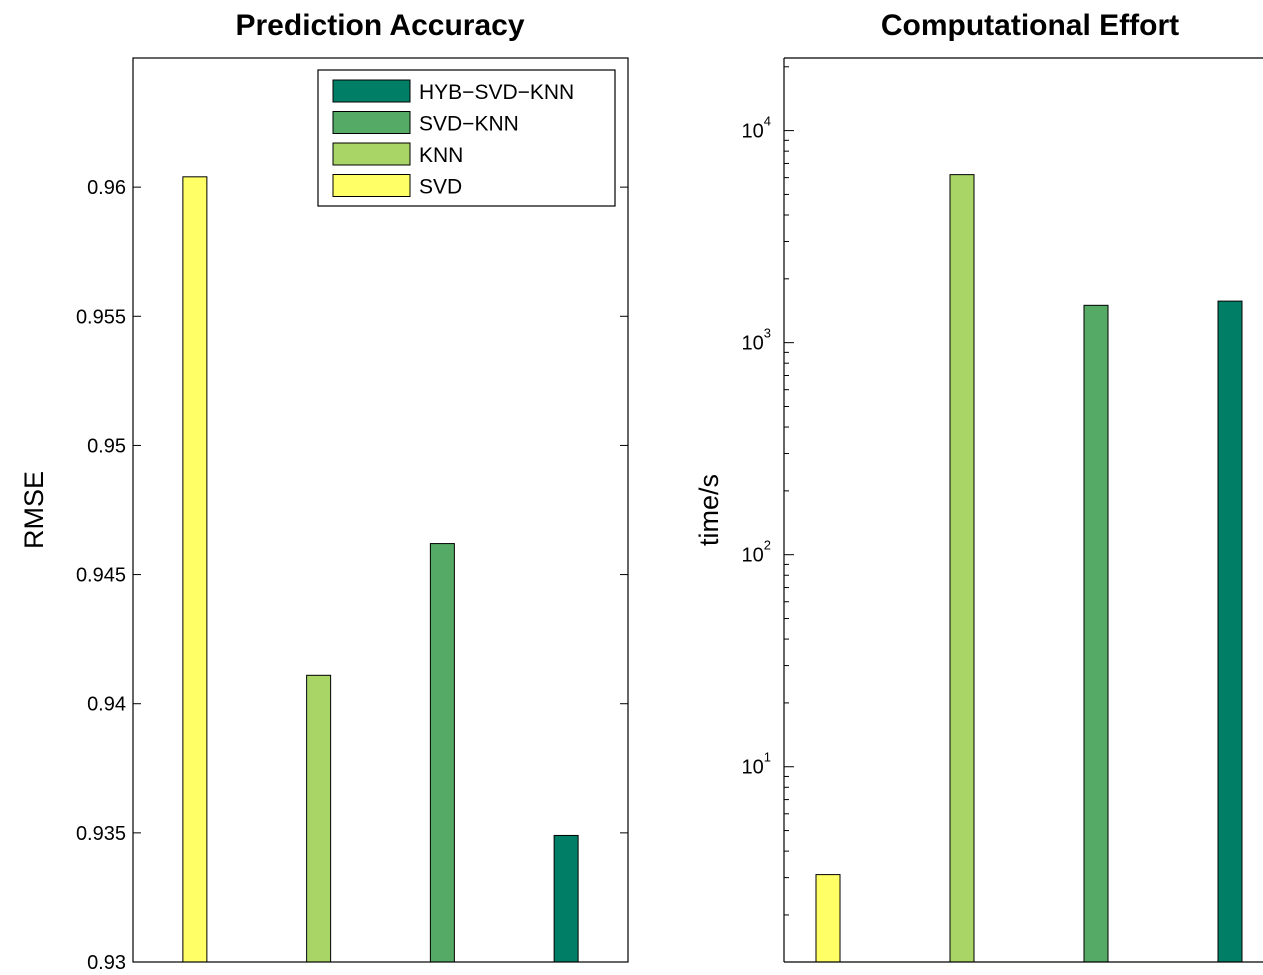 The width and height of the screenshot is (1263, 975). What do you see at coordinates (469, 124) in the screenshot?
I see `legend-label: SVD−KNN` at bounding box center [469, 124].